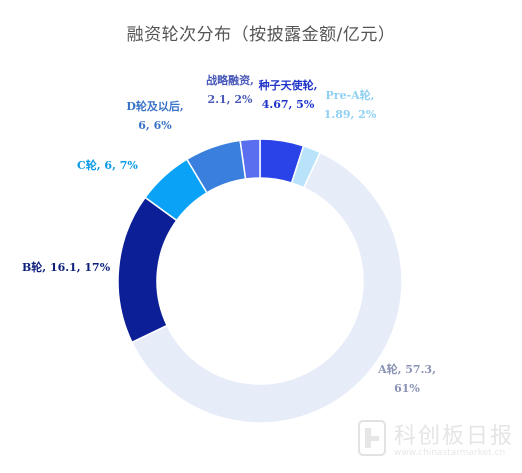  What do you see at coordinates (288, 85) in the screenshot?
I see `slice-label-0-line-0: 种子天使轮,` at bounding box center [288, 85].